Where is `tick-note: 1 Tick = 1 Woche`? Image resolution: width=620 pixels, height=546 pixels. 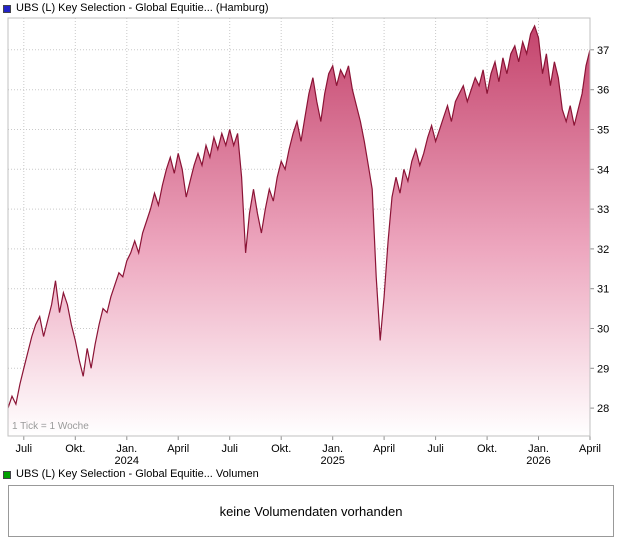
tick-note: 1 Tick = 1 Woche is located at coordinates (50, 426).